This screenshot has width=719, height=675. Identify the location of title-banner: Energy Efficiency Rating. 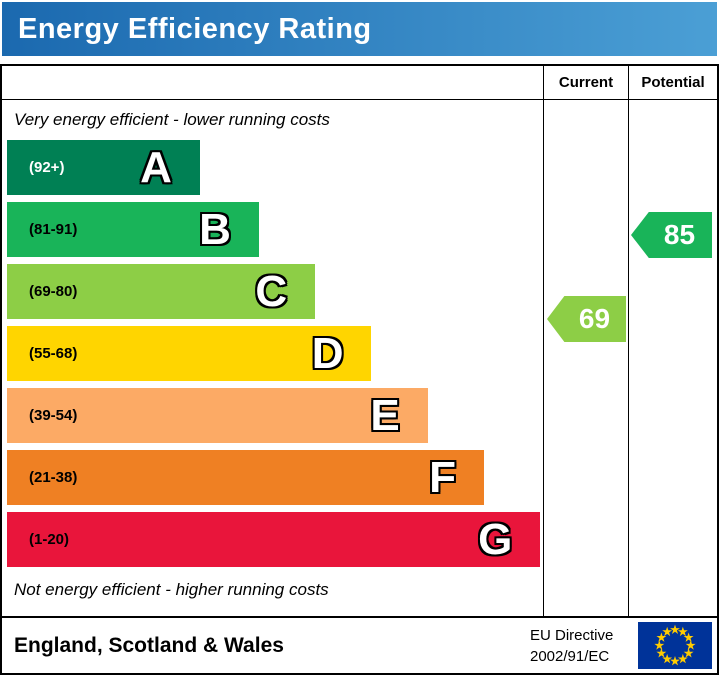
(359, 29).